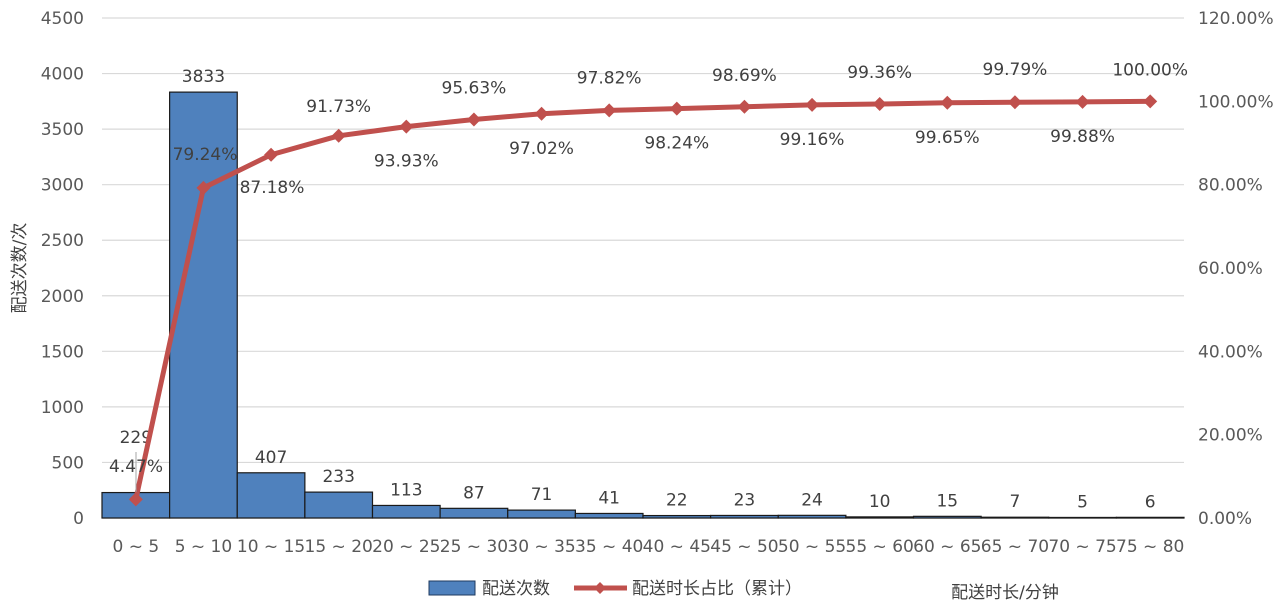 This screenshot has width=1280, height=614. I want to click on x-tick-label: 75 ~ 80, so click(1150, 547).